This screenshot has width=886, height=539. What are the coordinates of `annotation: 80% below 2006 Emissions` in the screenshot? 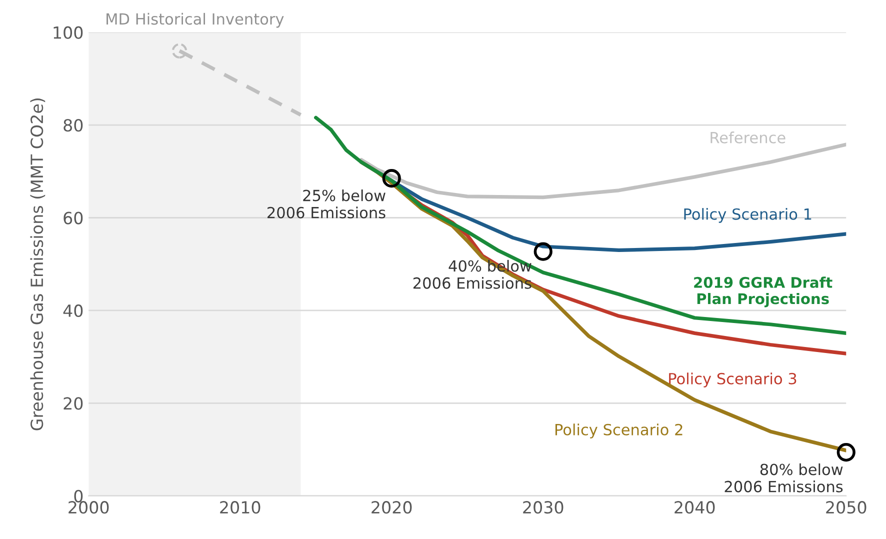 It's located at (783, 477).